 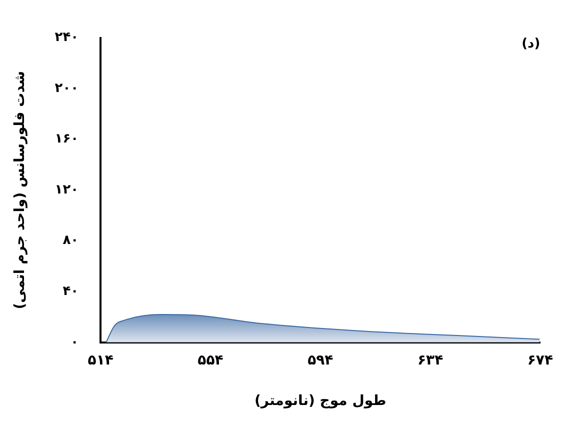 What do you see at coordinates (66, 38) in the screenshot?
I see `y-tick-label: ۲۴۰` at bounding box center [66, 38].